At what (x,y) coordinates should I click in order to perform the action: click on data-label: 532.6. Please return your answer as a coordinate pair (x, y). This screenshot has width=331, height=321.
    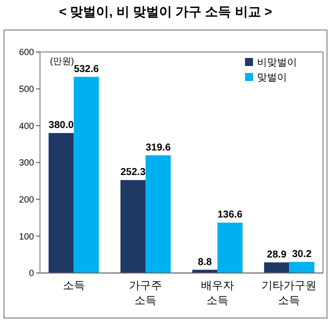
    Looking at the image, I should click on (87, 69).